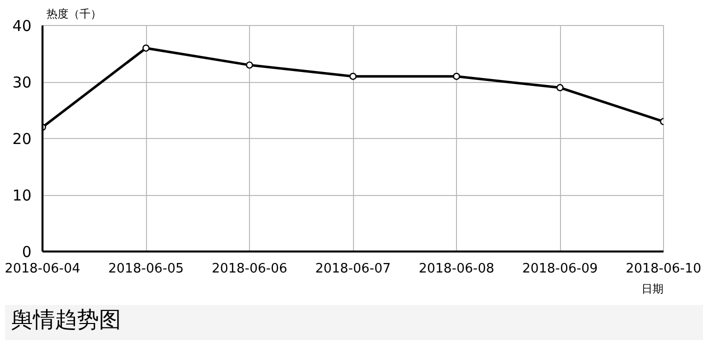 This screenshot has height=340, width=703. Describe the element at coordinates (456, 269) in the screenshot. I see `x-tick-label: 2018-06-08` at that location.